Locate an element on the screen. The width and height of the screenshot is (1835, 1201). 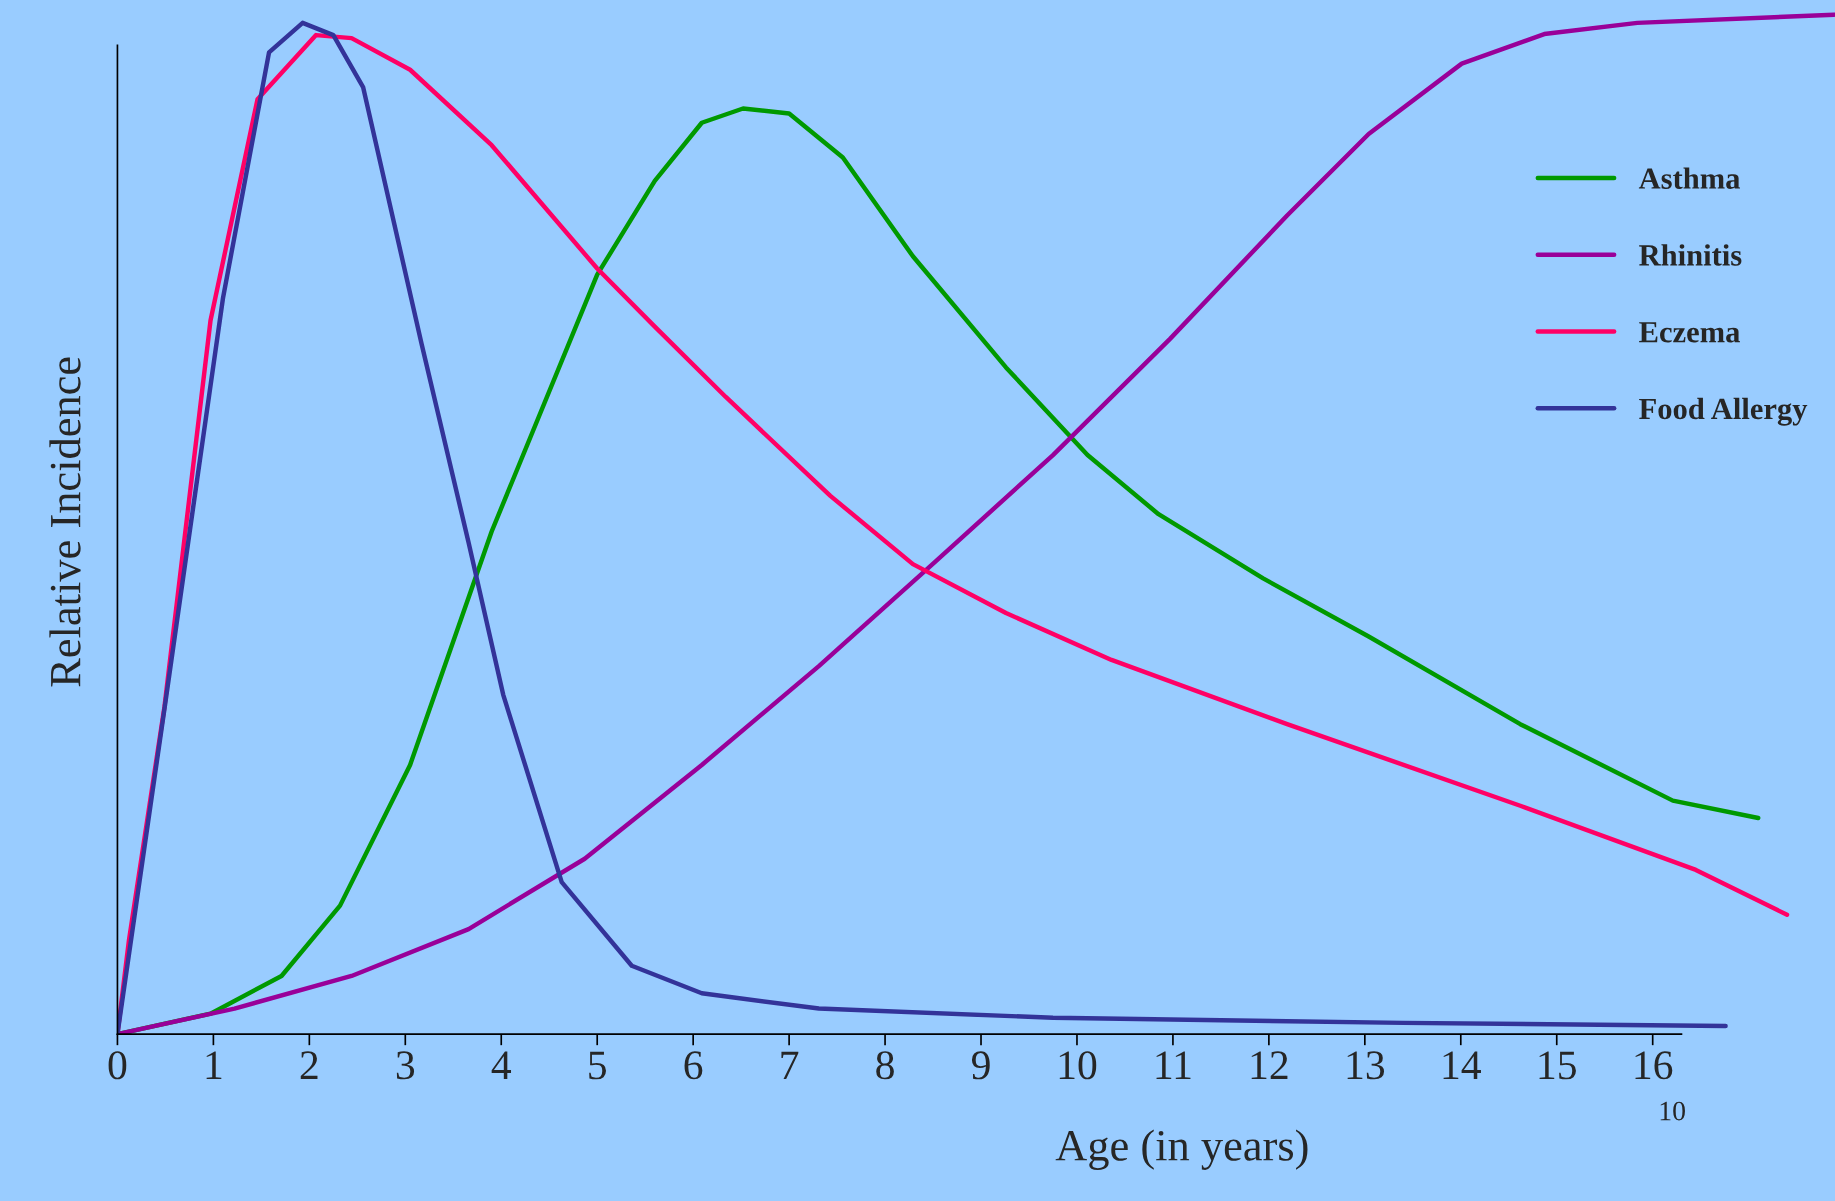
x-tick-label: 8 is located at coordinates (885, 1065).